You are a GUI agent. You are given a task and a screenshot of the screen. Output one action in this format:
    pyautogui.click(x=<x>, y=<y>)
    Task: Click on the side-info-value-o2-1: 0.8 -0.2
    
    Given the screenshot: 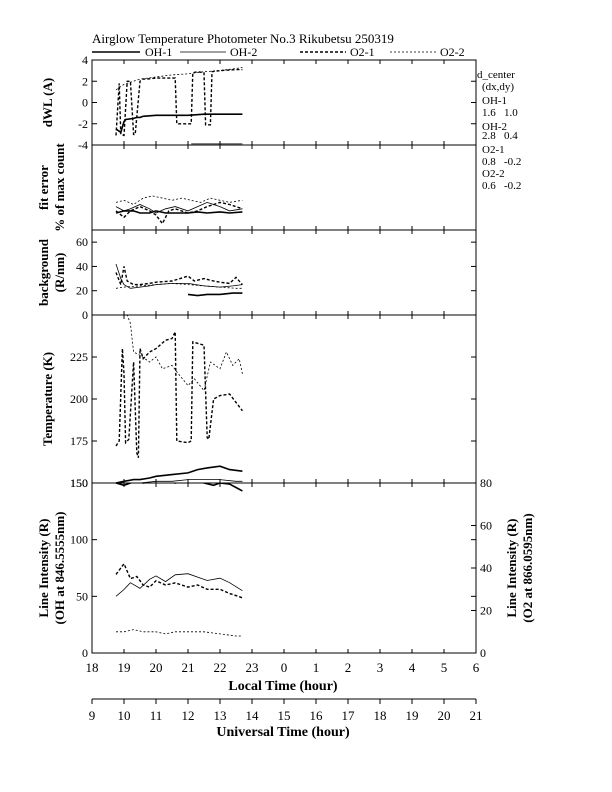 What is the action you would take?
    pyautogui.click(x=501, y=162)
    